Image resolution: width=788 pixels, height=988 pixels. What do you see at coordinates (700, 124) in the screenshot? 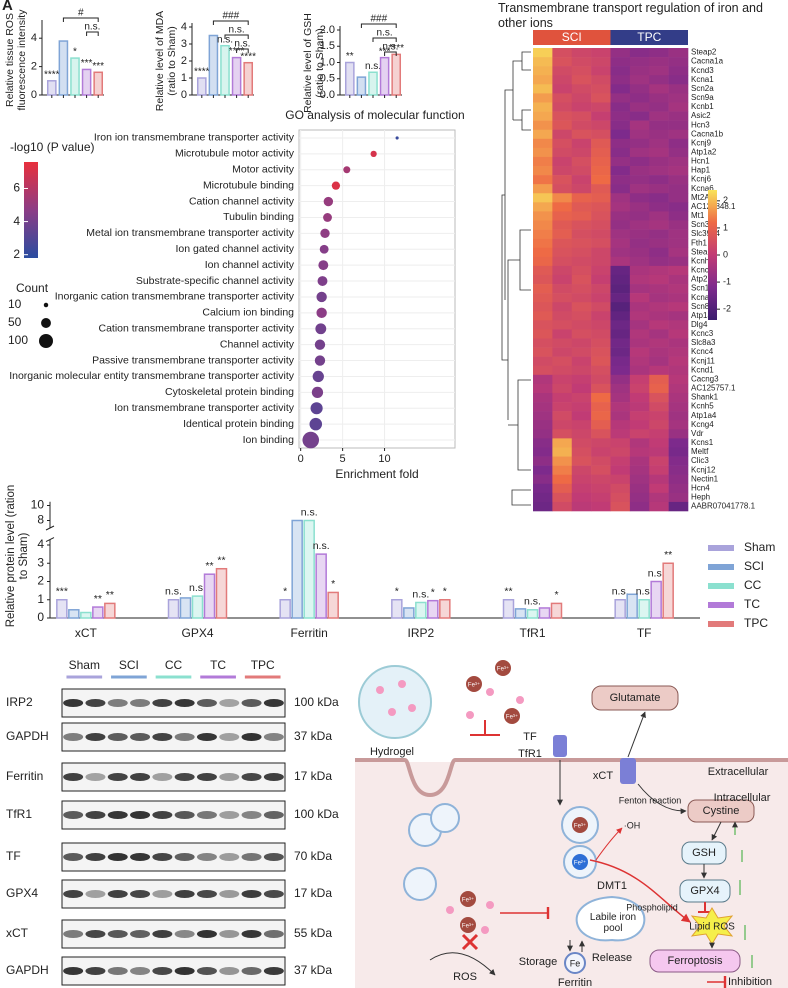
I see `row-label: Hcn3` at bounding box center [700, 124].